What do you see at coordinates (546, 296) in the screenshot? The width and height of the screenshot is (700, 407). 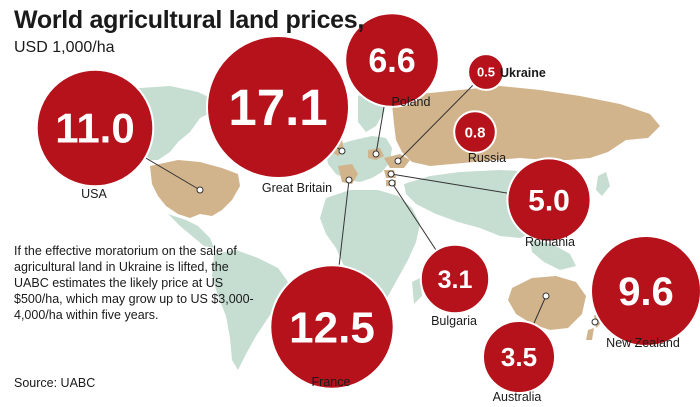 I see `location-dot-australia` at bounding box center [546, 296].